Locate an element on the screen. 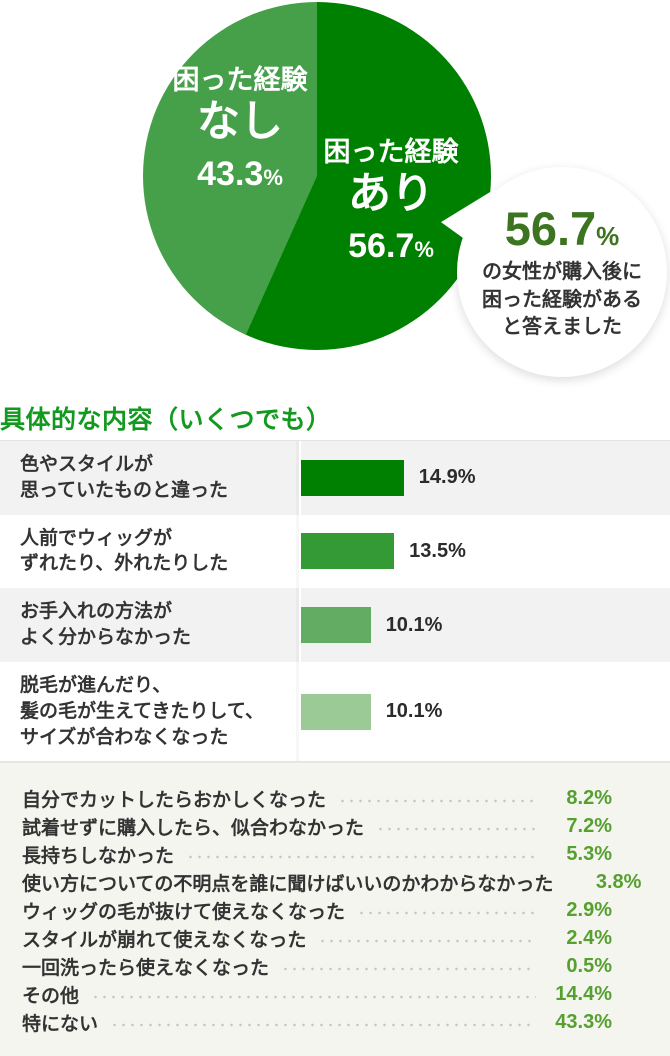 The height and width of the screenshot is (1056, 670). list-item: 使い方についての不明点を誰に聞けばいいのかわからなかった 3.8% is located at coordinates (331, 882).